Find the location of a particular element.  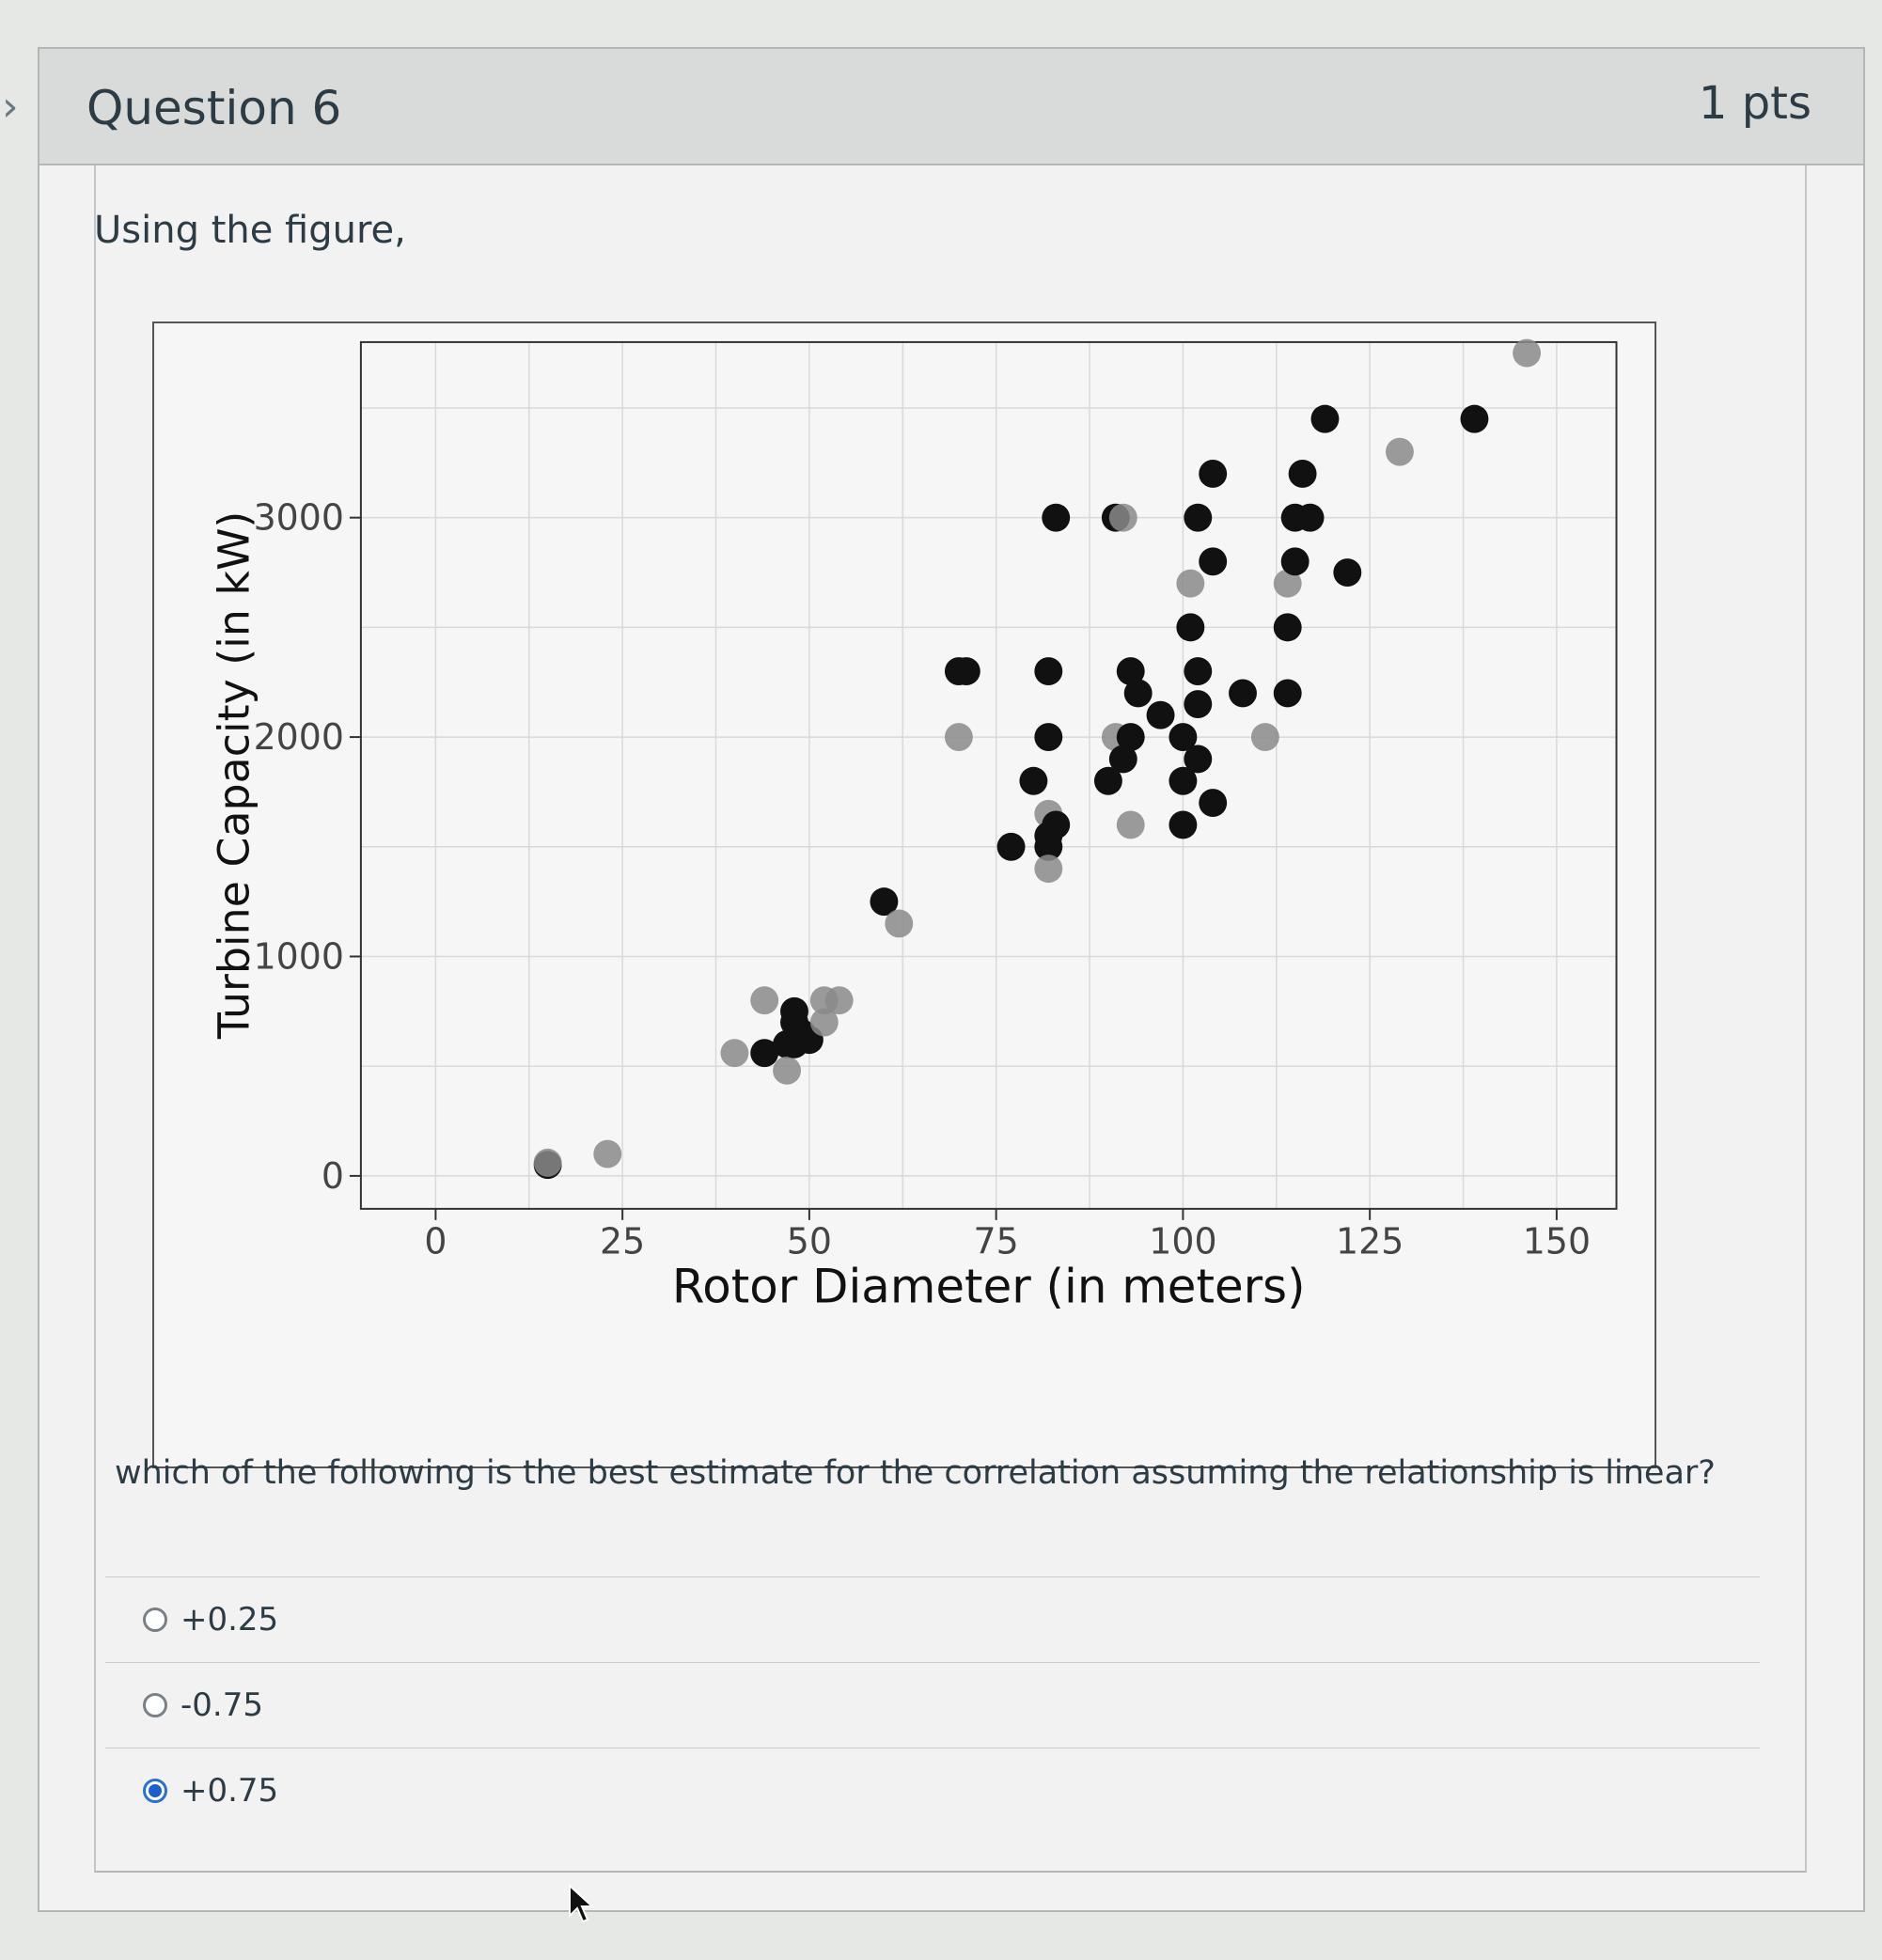

y-tick-label: 0 is located at coordinates (333, 1176).